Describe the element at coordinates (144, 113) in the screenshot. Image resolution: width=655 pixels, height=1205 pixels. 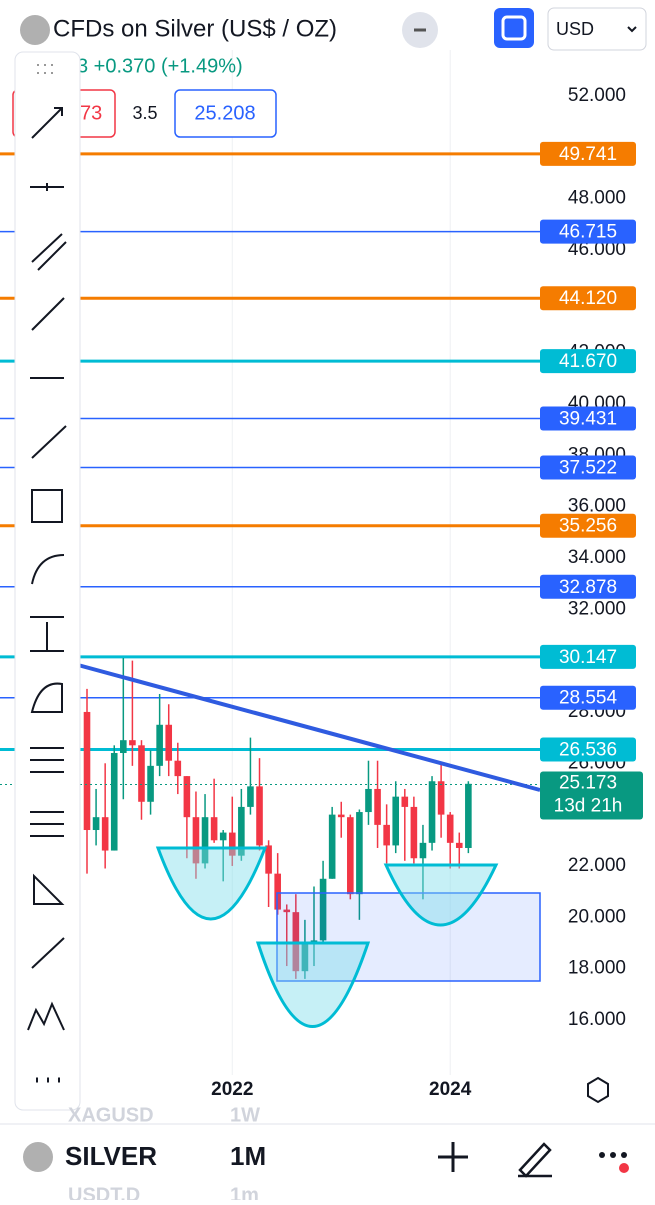
I see `spread: 3.5` at that location.